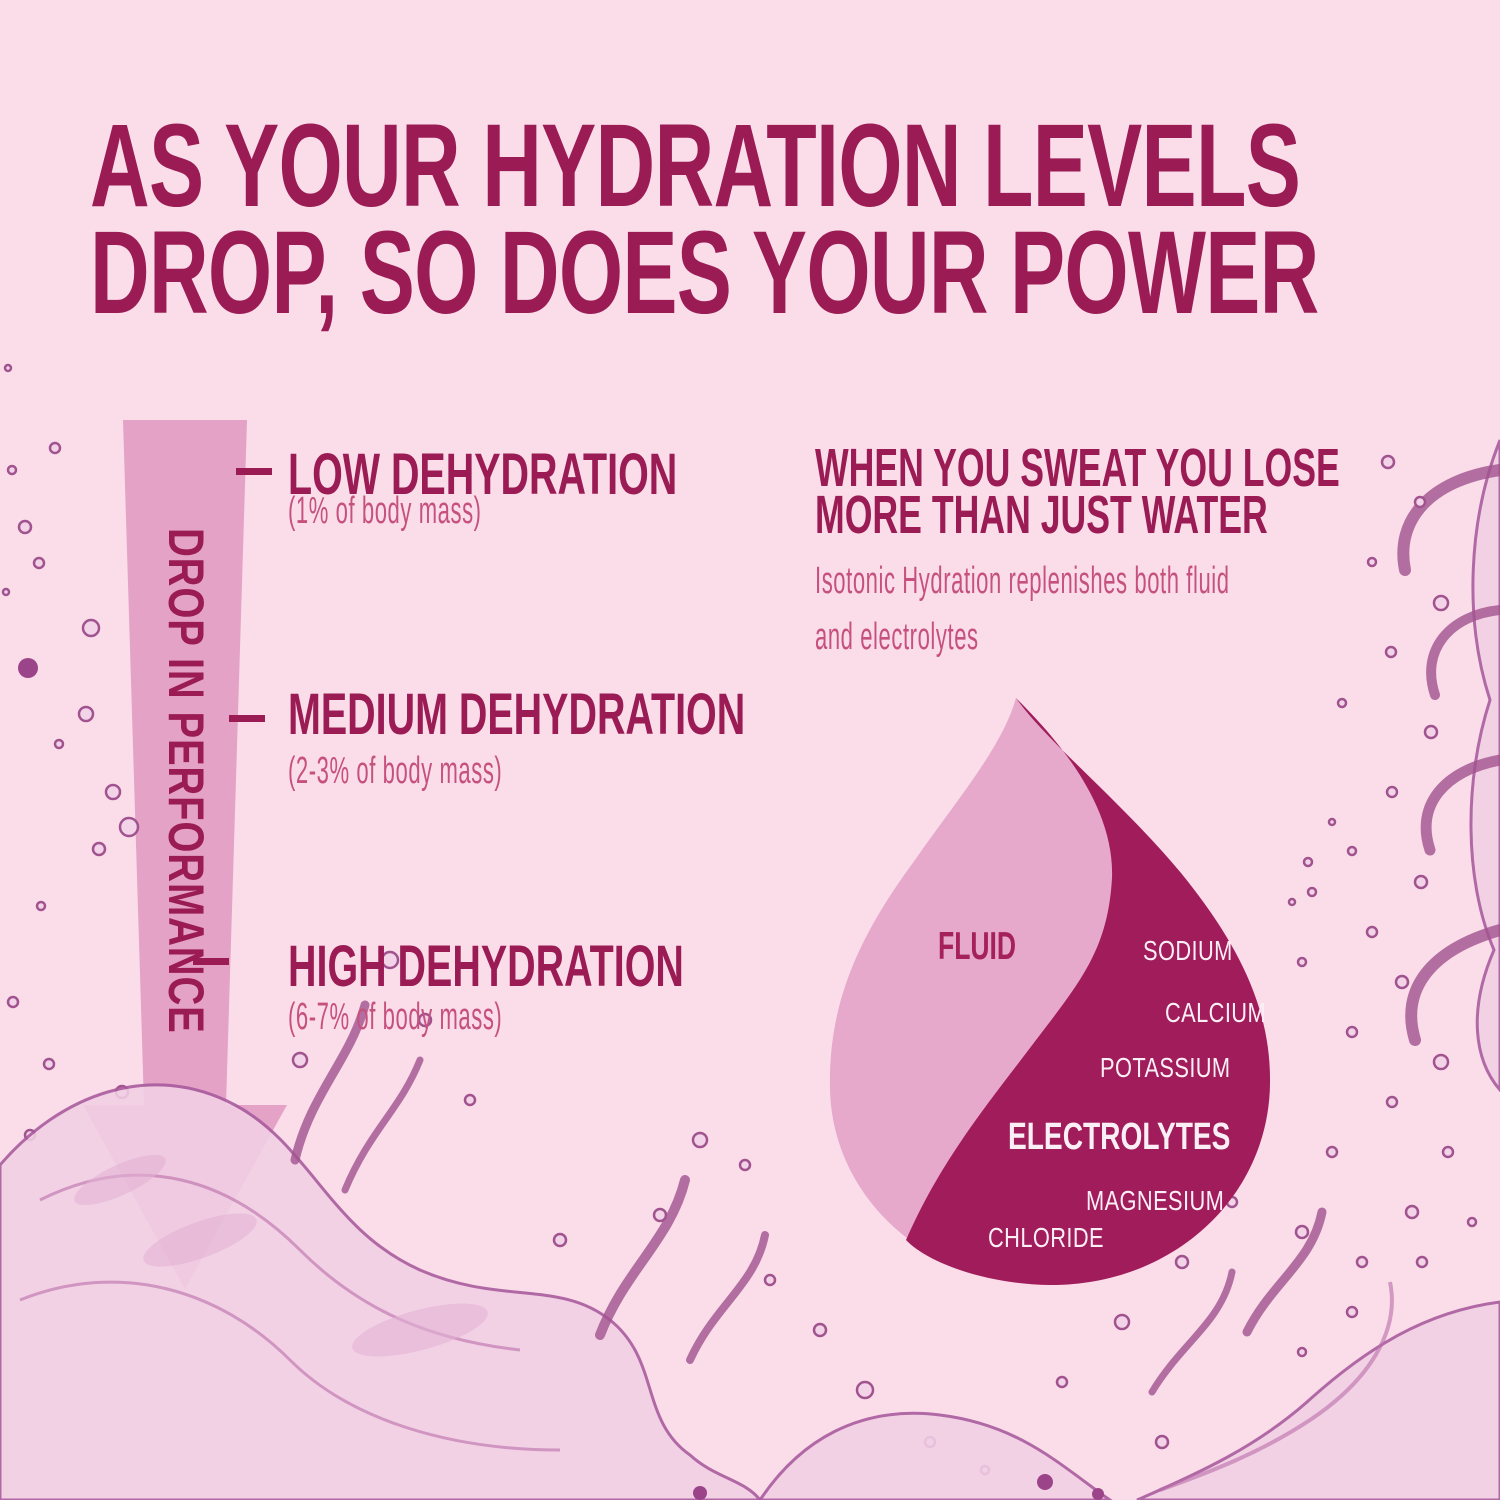 This screenshot has height=1500, width=1500. What do you see at coordinates (704, 273) in the screenshot?
I see `page-title-line2: DROP, SO DOES YOUR POWER` at bounding box center [704, 273].